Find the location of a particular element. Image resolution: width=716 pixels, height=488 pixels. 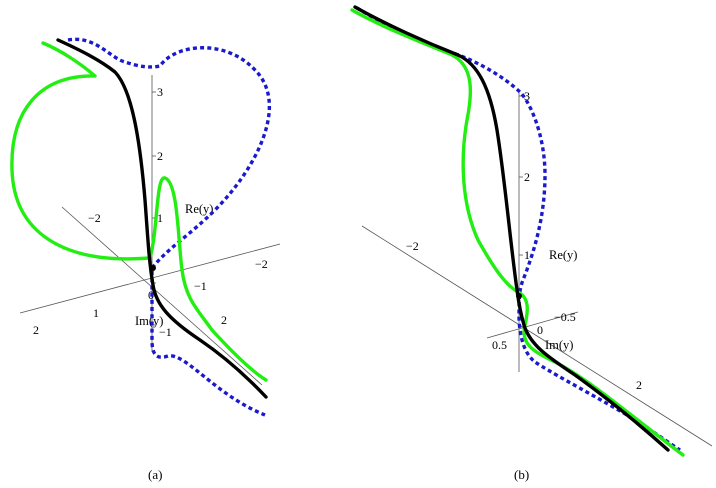

panel-a-origin-dot is located at coordinates (153, 268).